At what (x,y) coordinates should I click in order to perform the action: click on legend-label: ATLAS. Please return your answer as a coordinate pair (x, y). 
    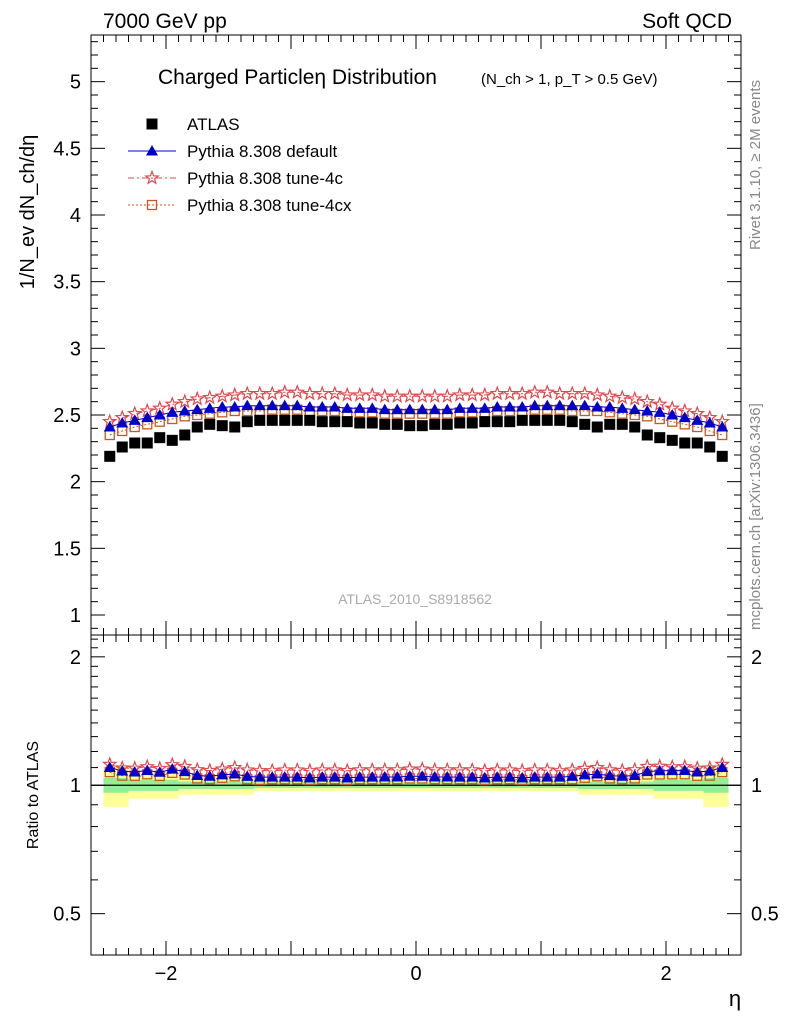
    Looking at the image, I should click on (213, 124).